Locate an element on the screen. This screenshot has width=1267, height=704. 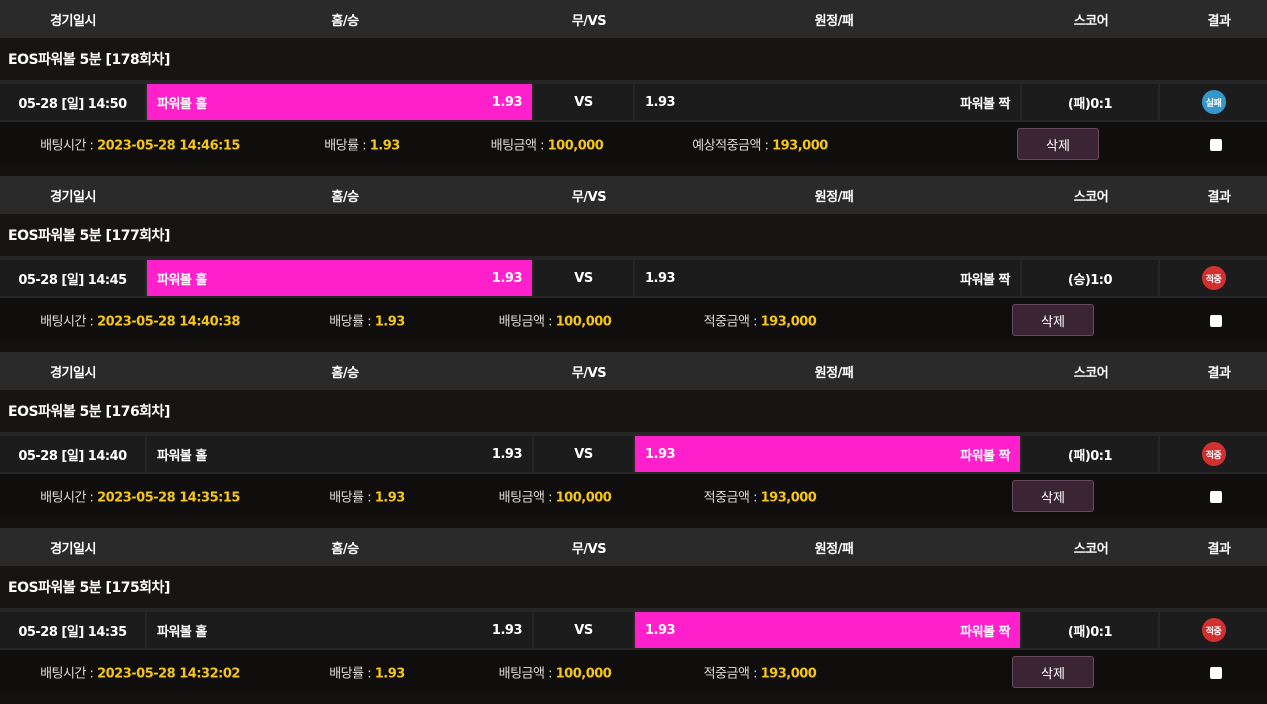
game-title: EOS파워볼 5분 [178회차] is located at coordinates (633, 60).